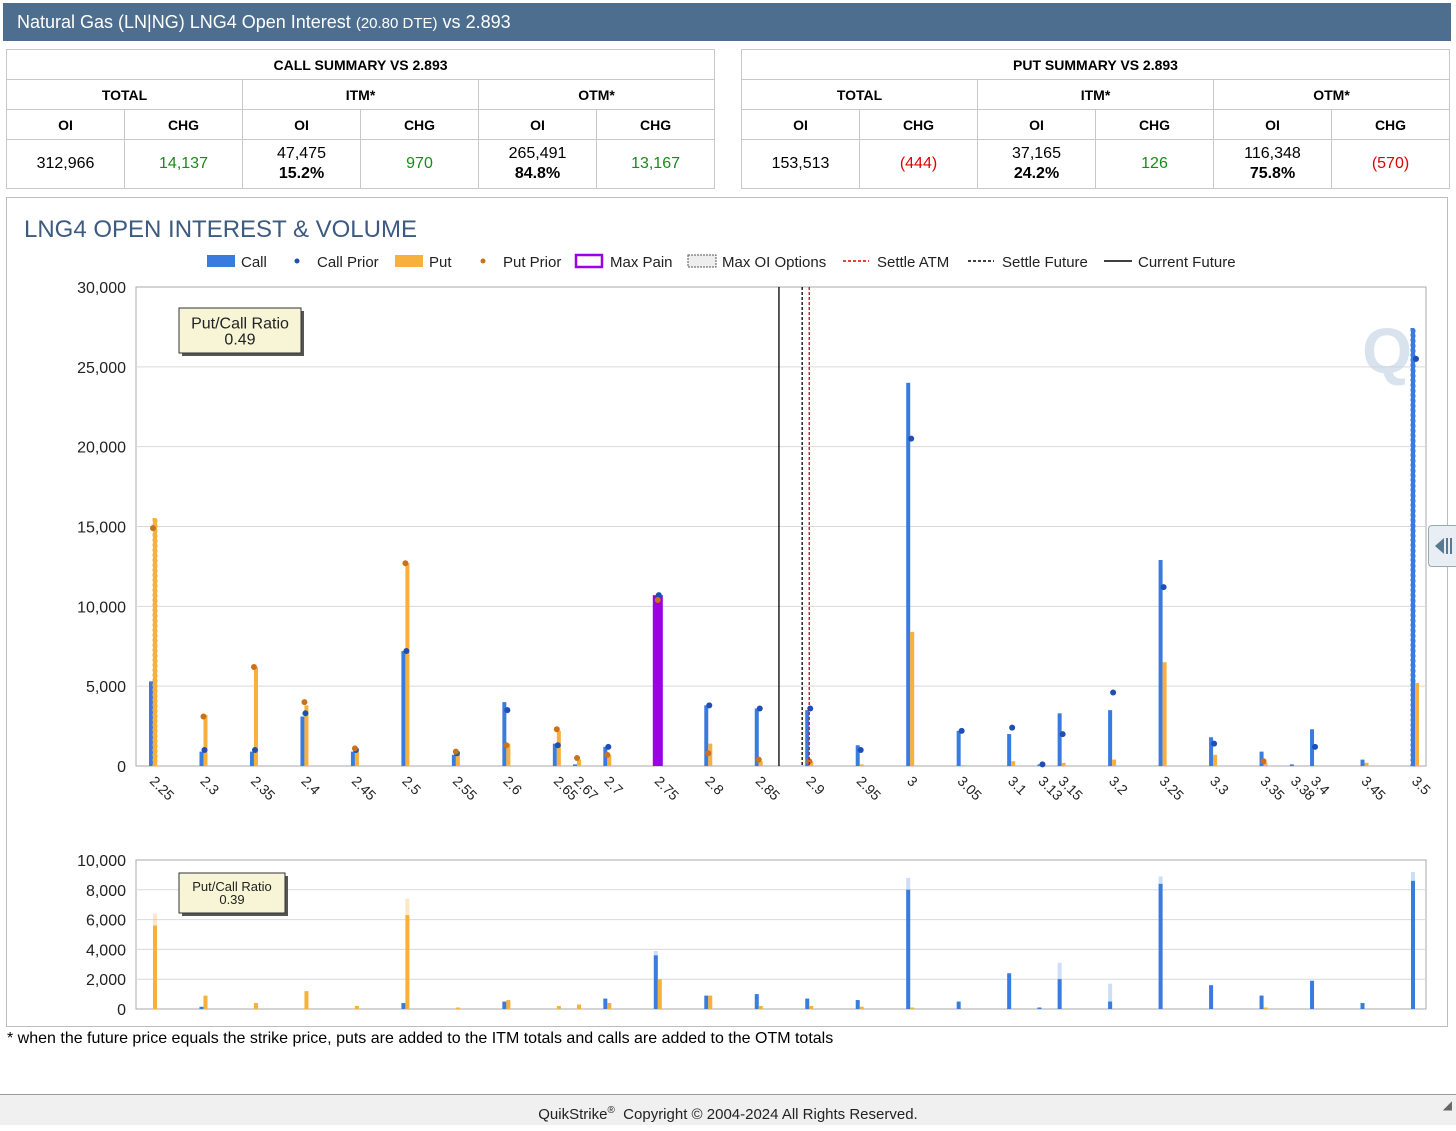 This screenshot has width=1456, height=1131. Describe the element at coordinates (1447, 1105) in the screenshot. I see `resize-grip-icon: ◢` at that location.